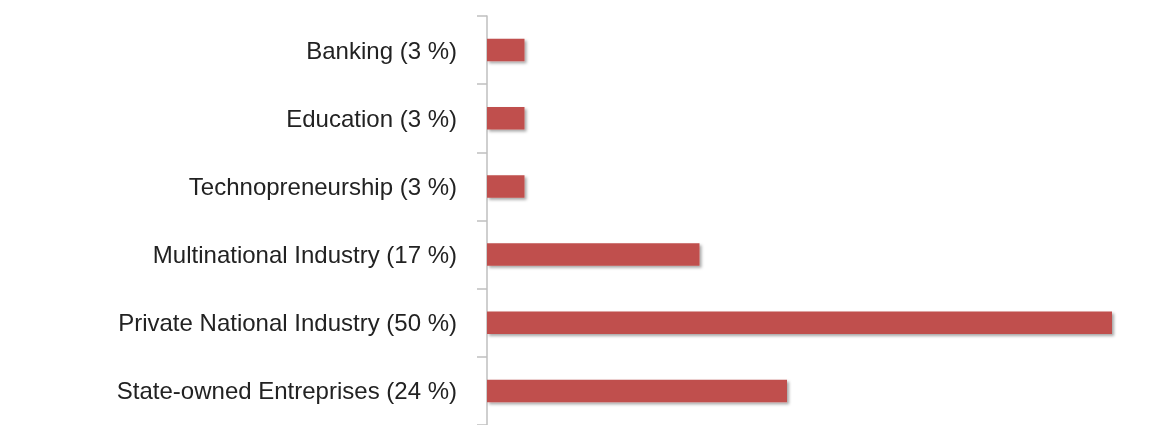 The height and width of the screenshot is (425, 1154). Describe the element at coordinates (371, 118) in the screenshot. I see `y-tick-label: Education (3 %)` at that location.